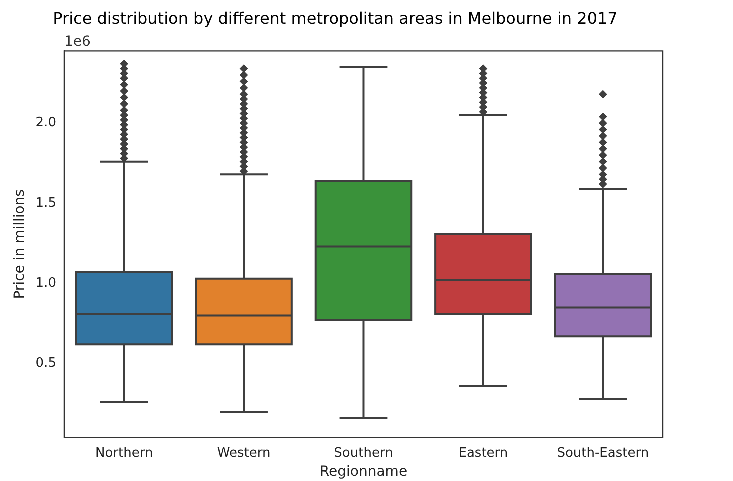  I want to click on x-tick-label: South-Eastern, so click(603, 453).